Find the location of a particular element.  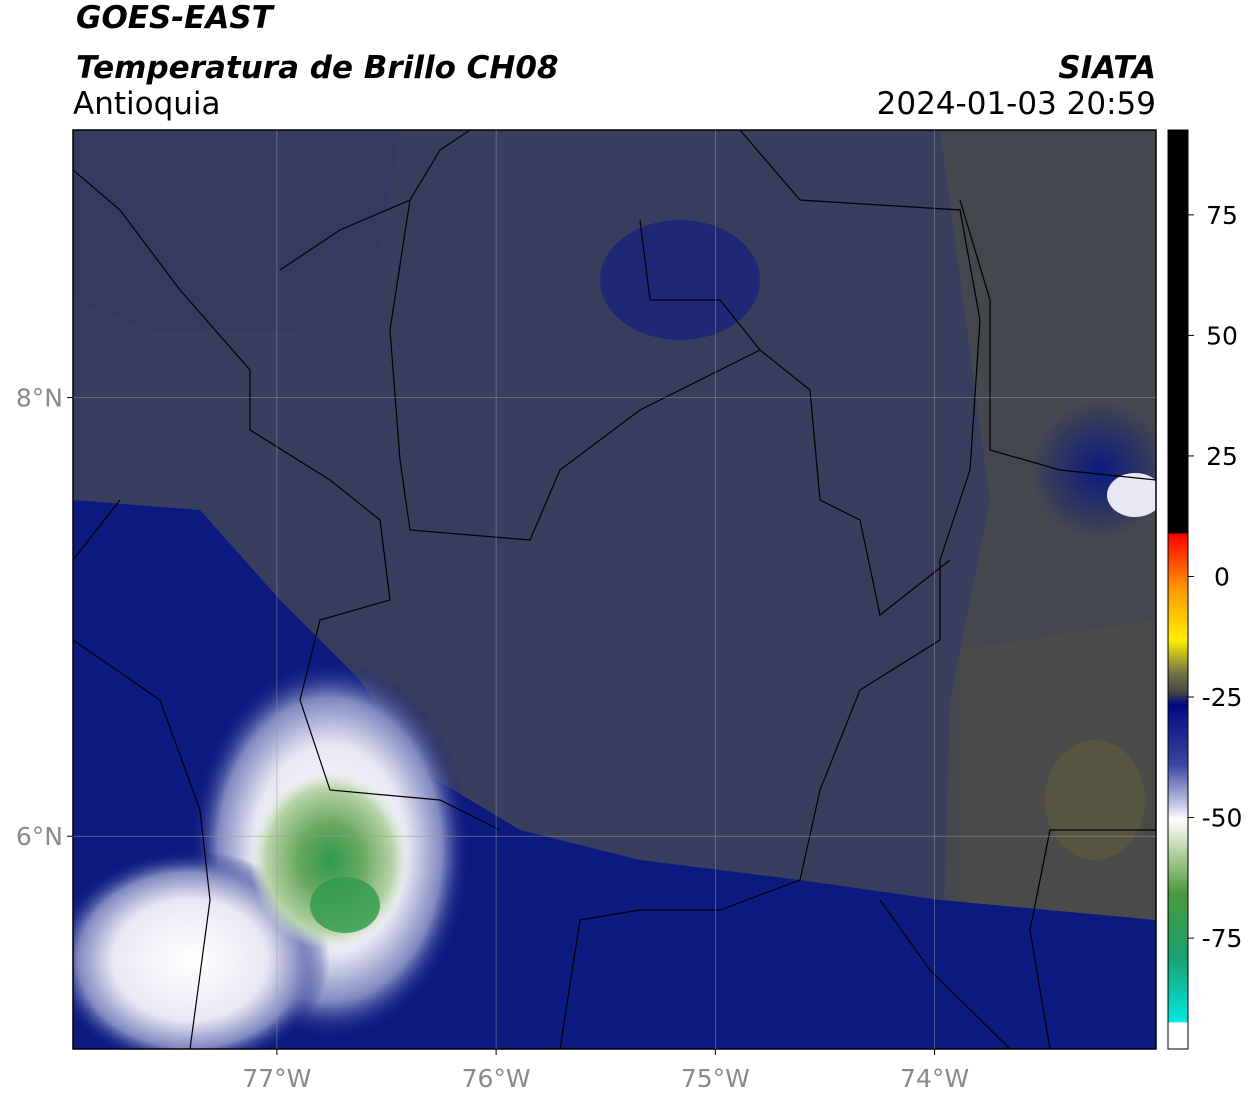

colorbar-tick-label: -25 is located at coordinates (1222, 697).